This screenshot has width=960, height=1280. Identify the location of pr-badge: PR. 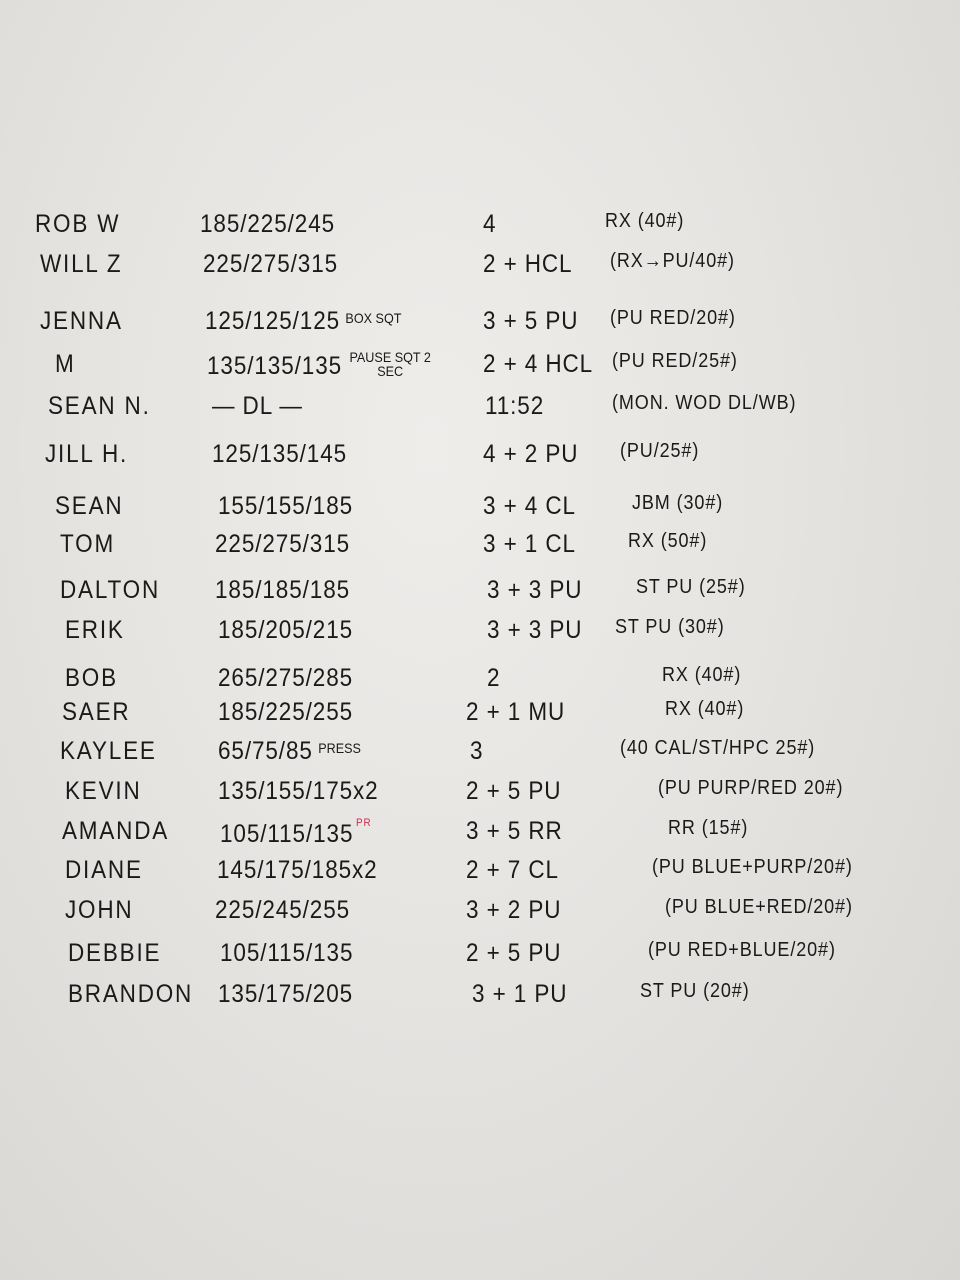
(364, 823).